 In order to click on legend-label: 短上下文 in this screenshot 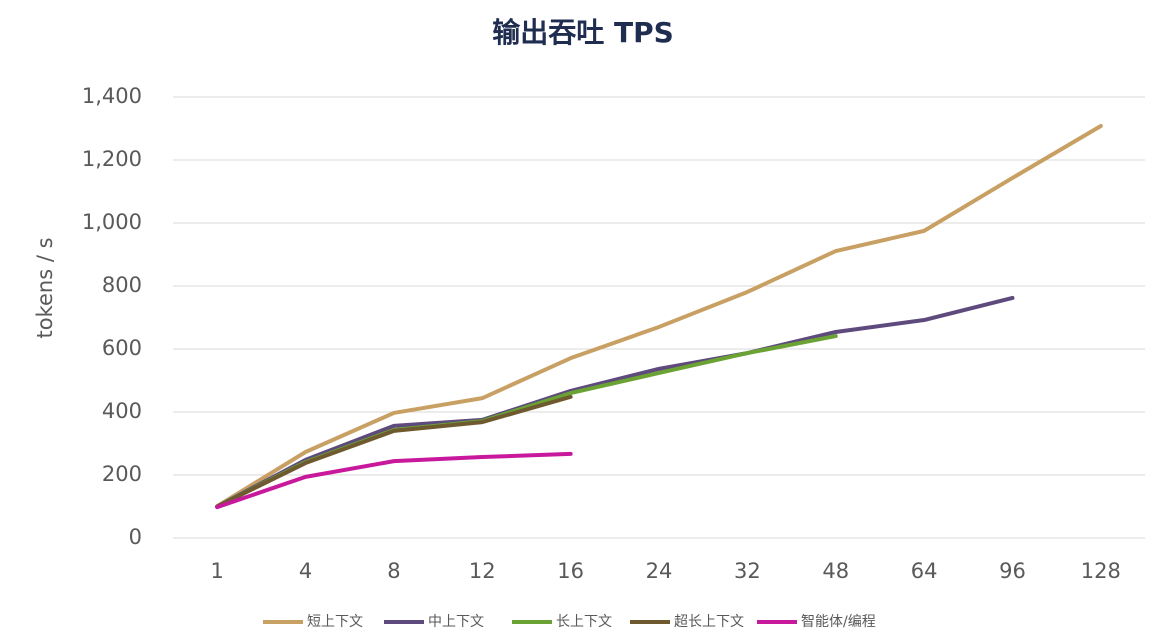, I will do `click(335, 622)`.